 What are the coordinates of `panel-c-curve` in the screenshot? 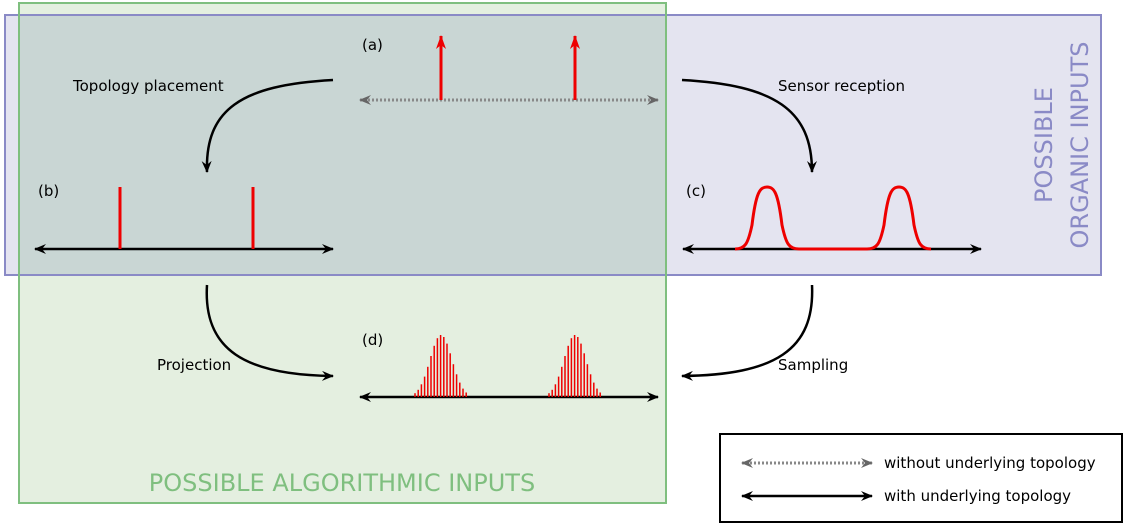 It's located at (833, 218).